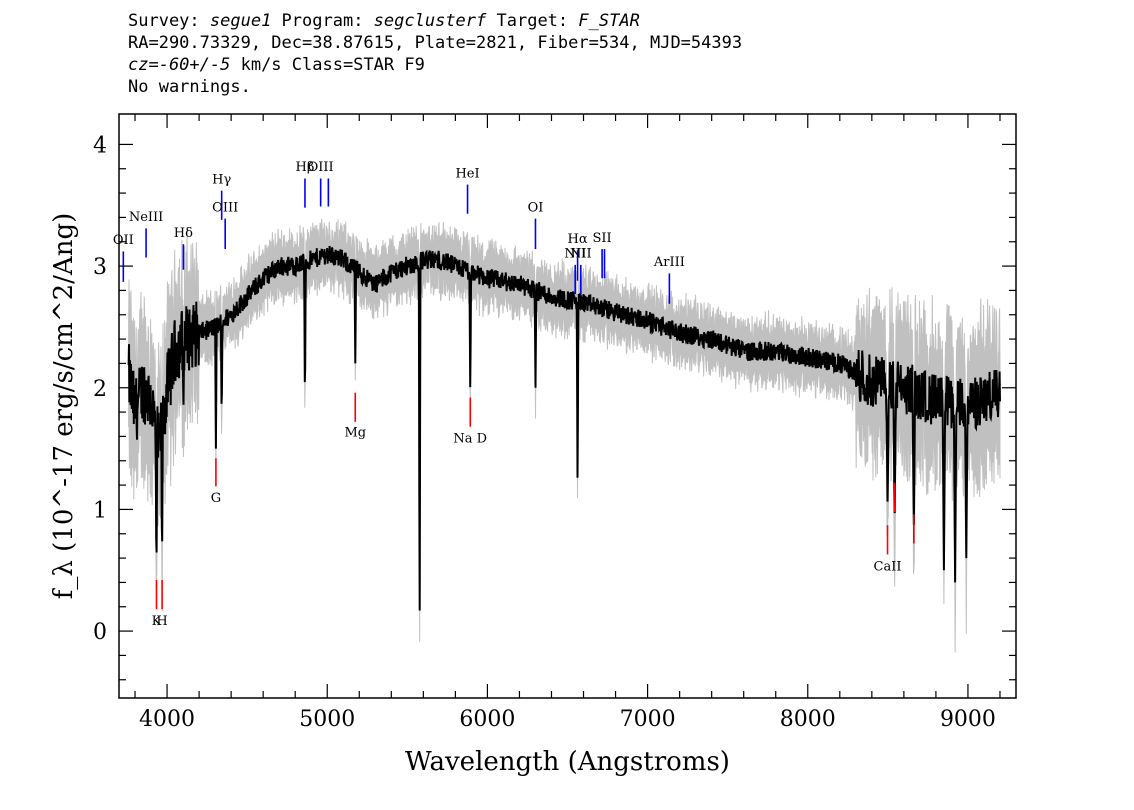 This screenshot has width=1134, height=810. I want to click on y-tick-label: 2, so click(100, 389).